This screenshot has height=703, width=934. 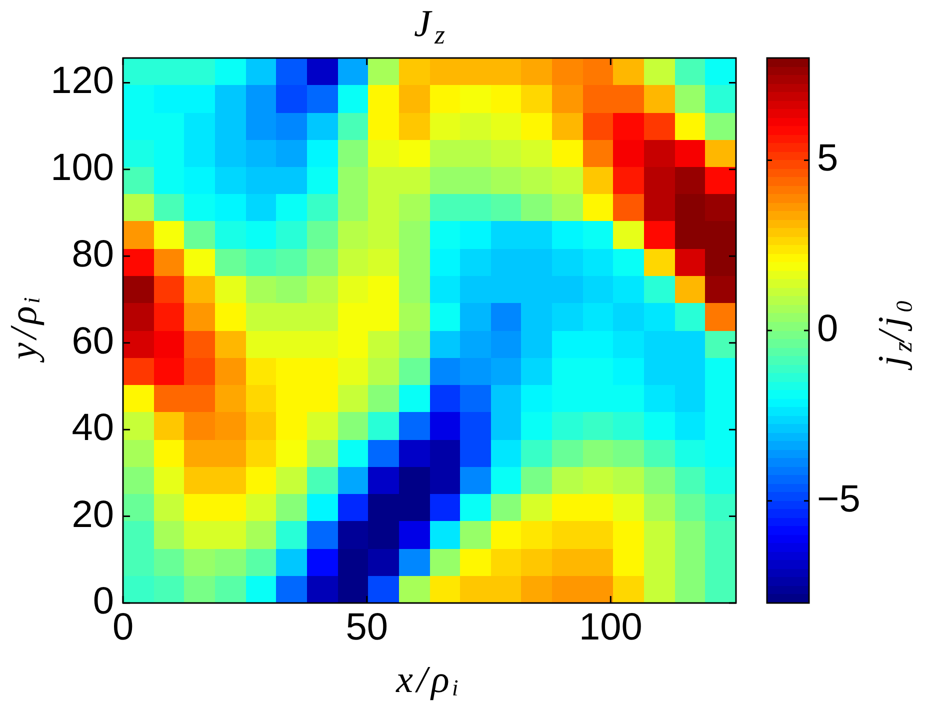 I want to click on y-tick-label: 60, so click(x=93, y=341).